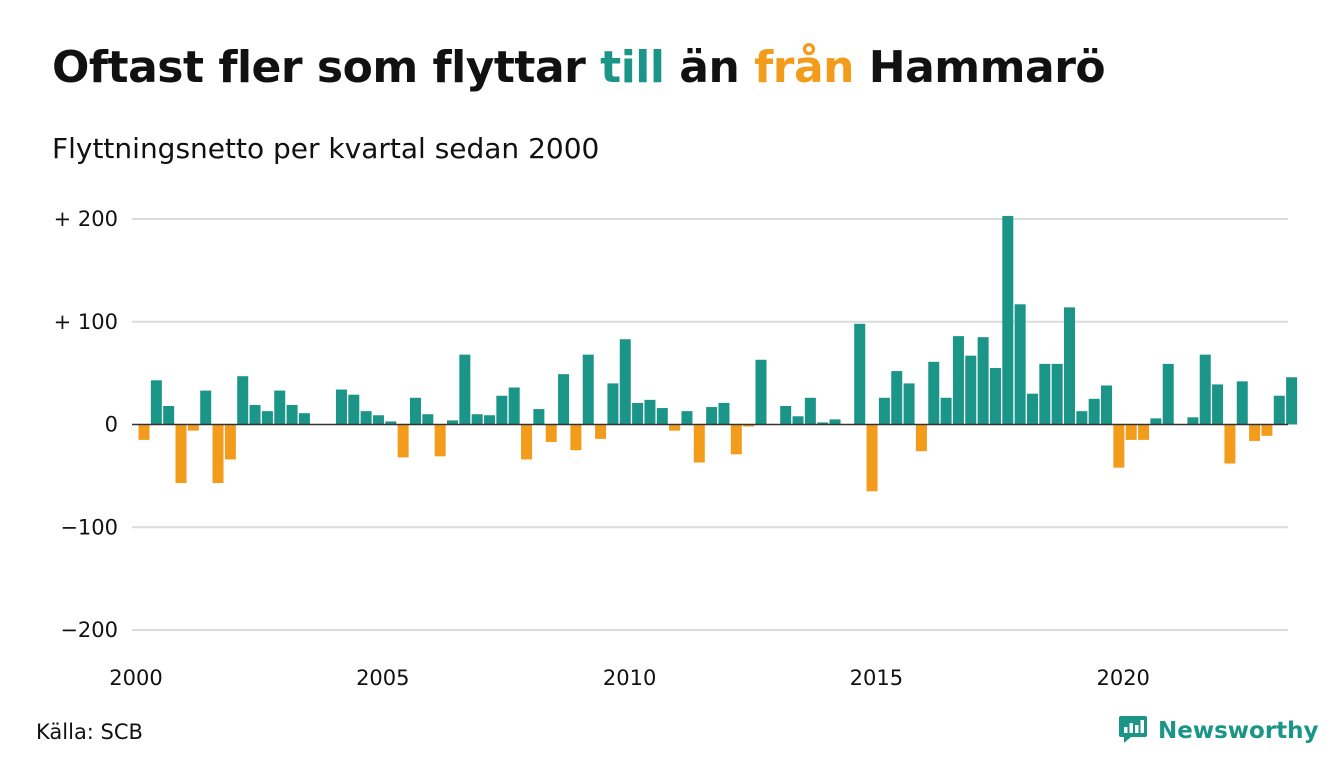 The height and width of the screenshot is (780, 1340). I want to click on title-highlight-fran: från, so click(804, 67).